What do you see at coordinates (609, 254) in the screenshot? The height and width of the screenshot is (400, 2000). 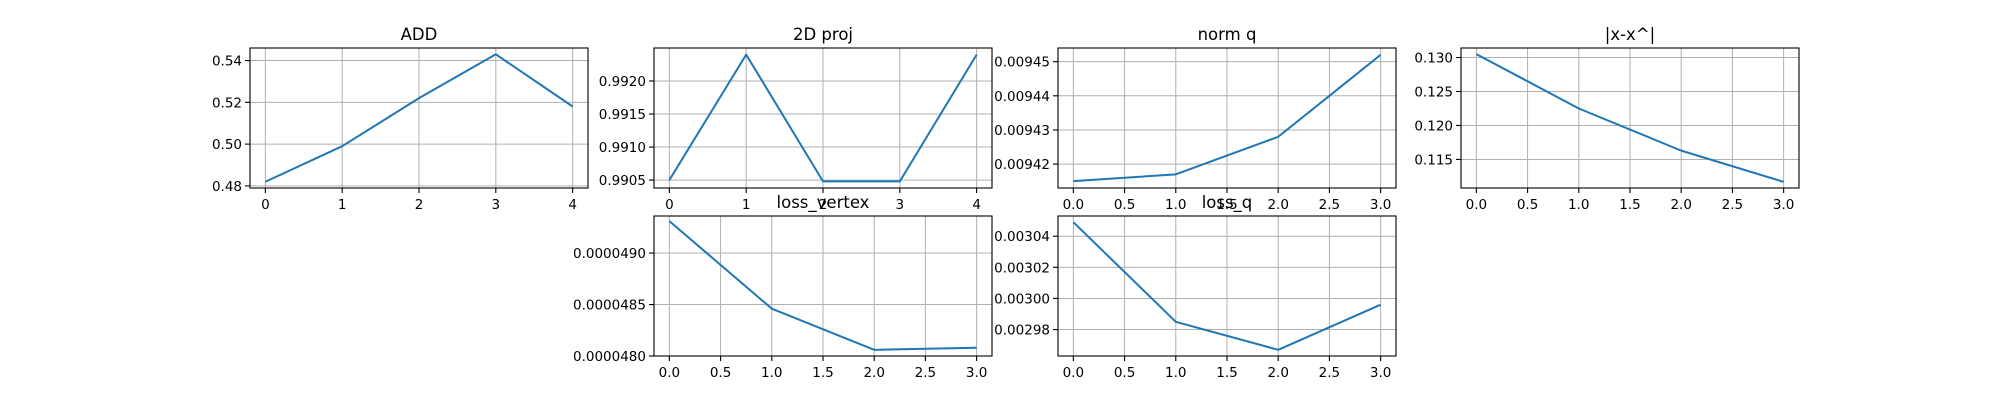 I see `y-tick-label: 0.0000490` at bounding box center [609, 254].